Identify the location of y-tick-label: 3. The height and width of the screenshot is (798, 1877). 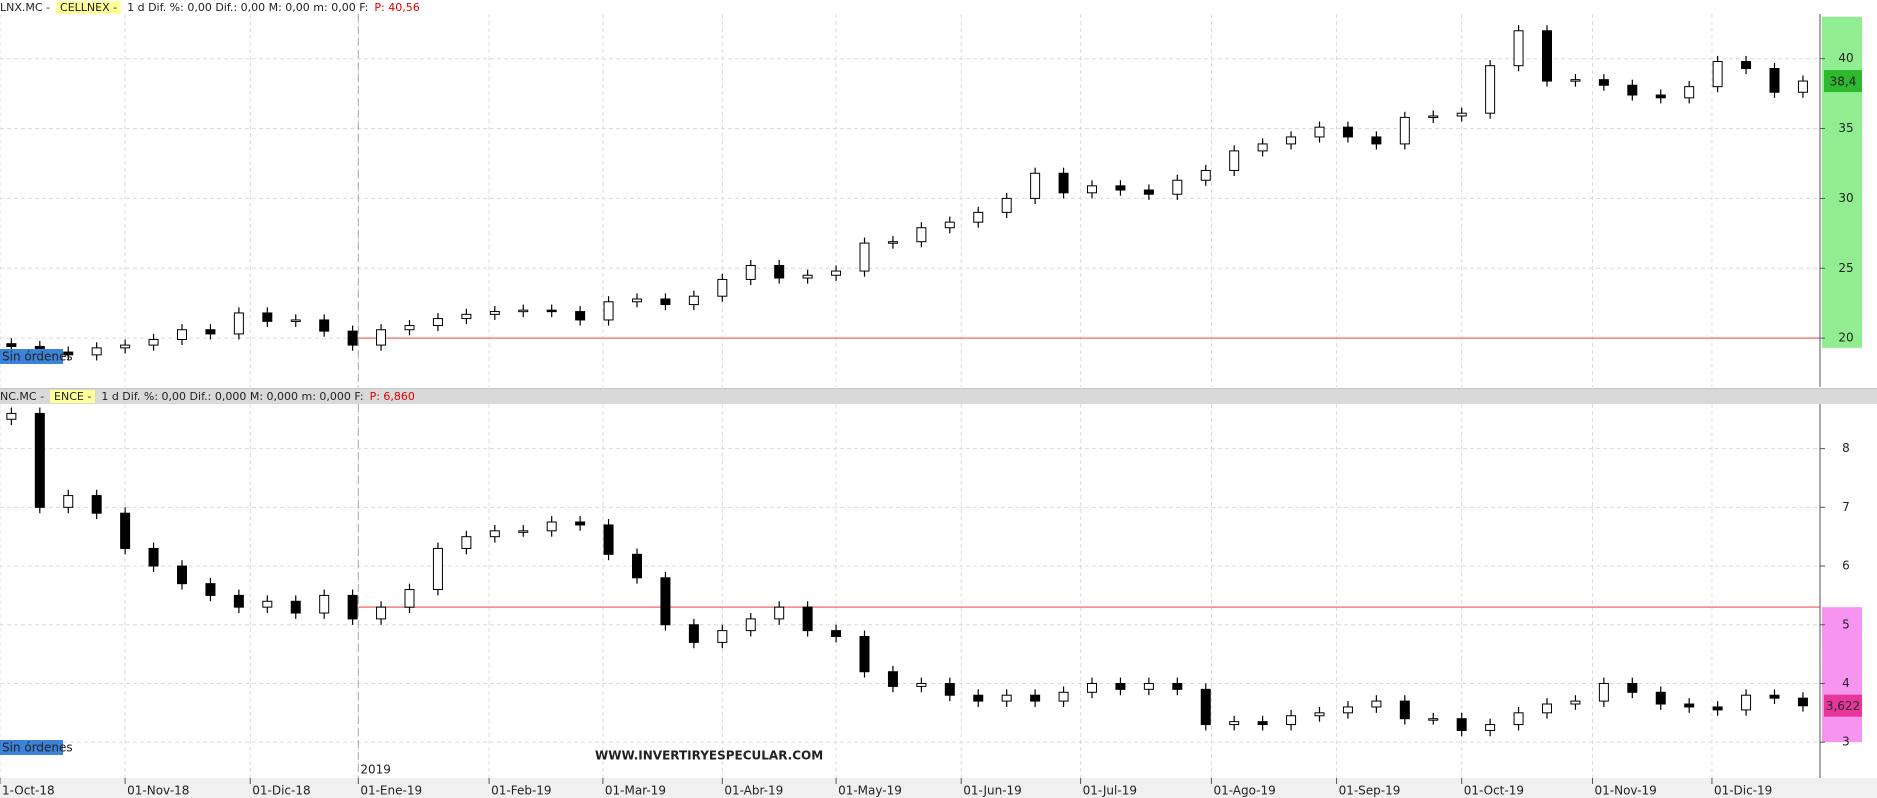
(1846, 742).